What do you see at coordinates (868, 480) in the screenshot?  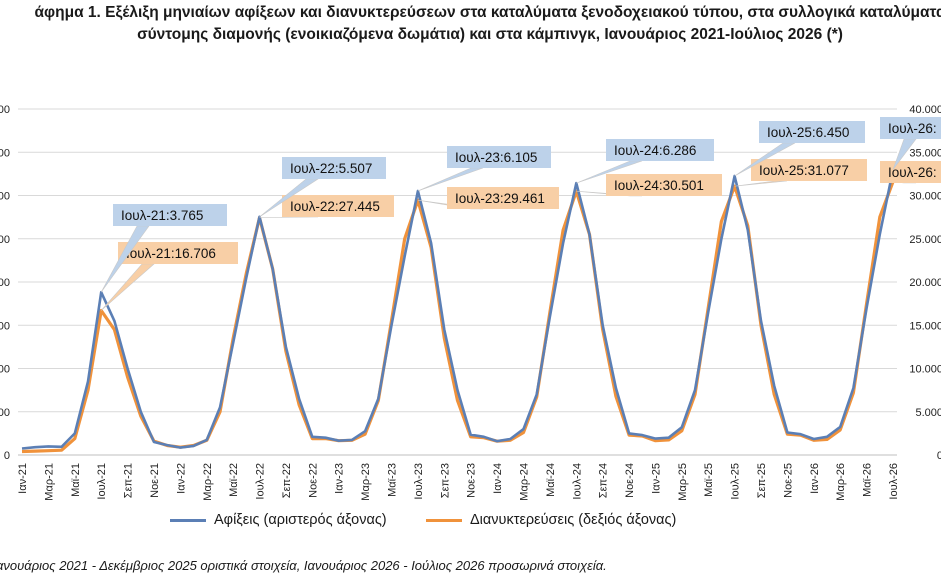 I see `x-tick-label: Μαϊ-26` at bounding box center [868, 480].